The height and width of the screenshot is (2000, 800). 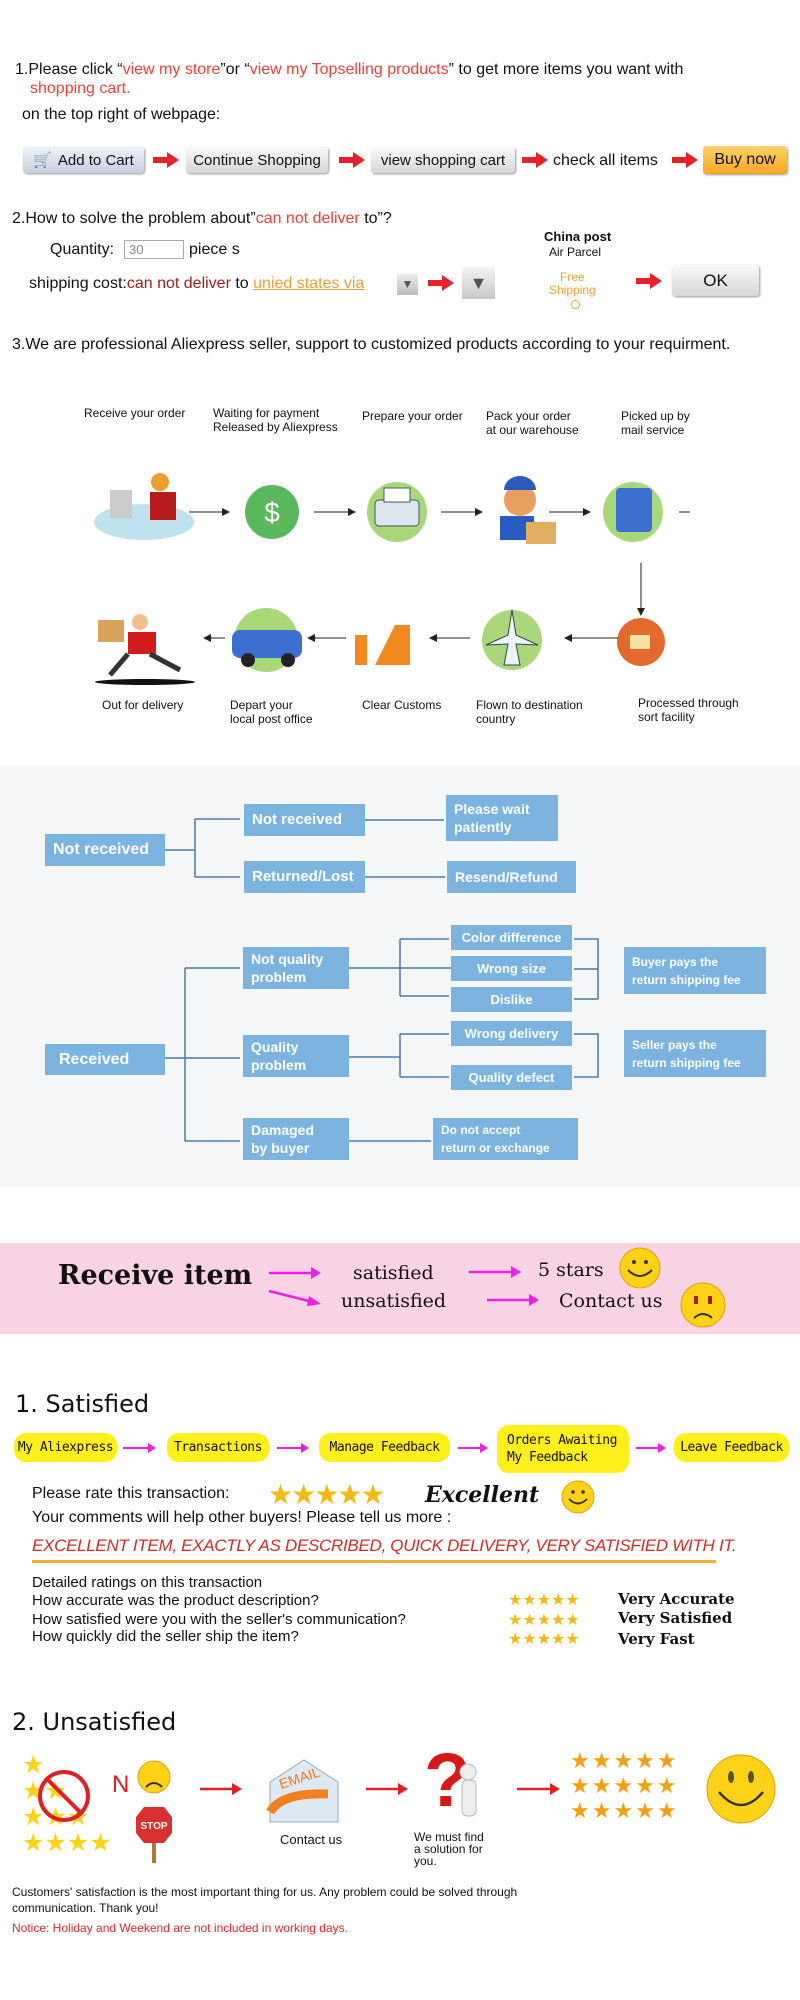 I want to click on red-arrows, so click(x=380, y=1789).